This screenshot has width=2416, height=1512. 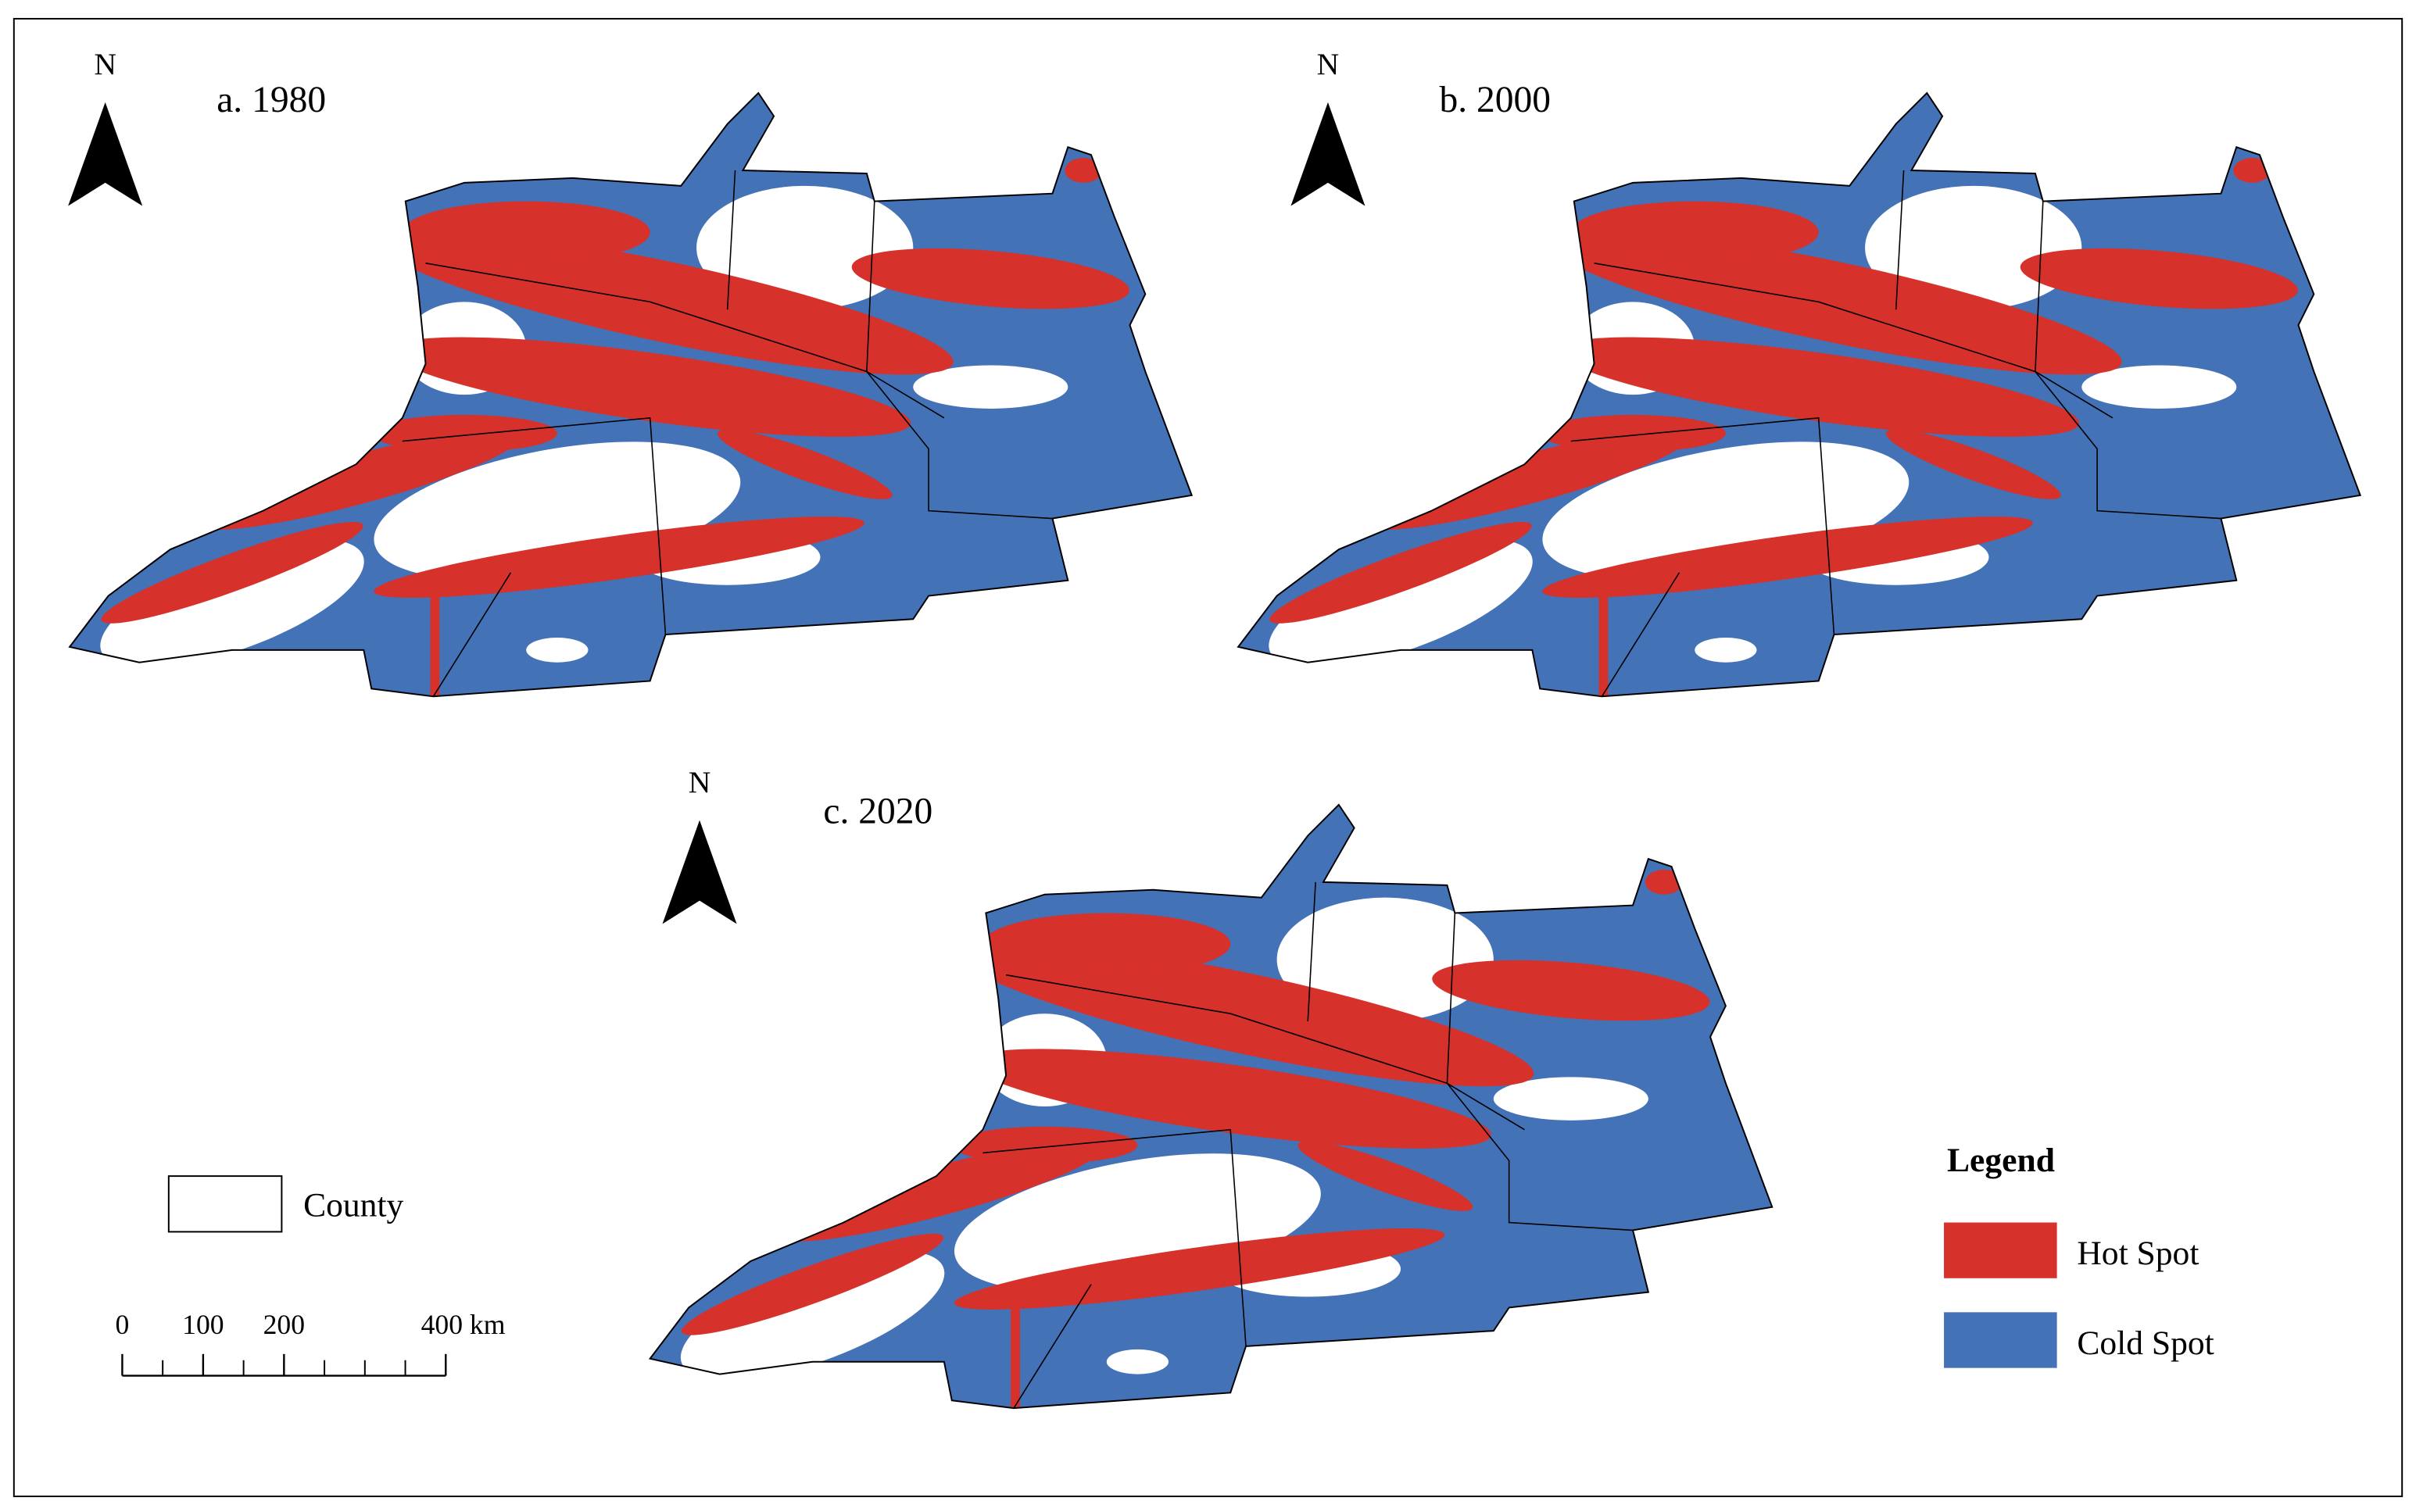 What do you see at coordinates (2145, 1343) in the screenshot?
I see `legend-label: Cold Spot` at bounding box center [2145, 1343].